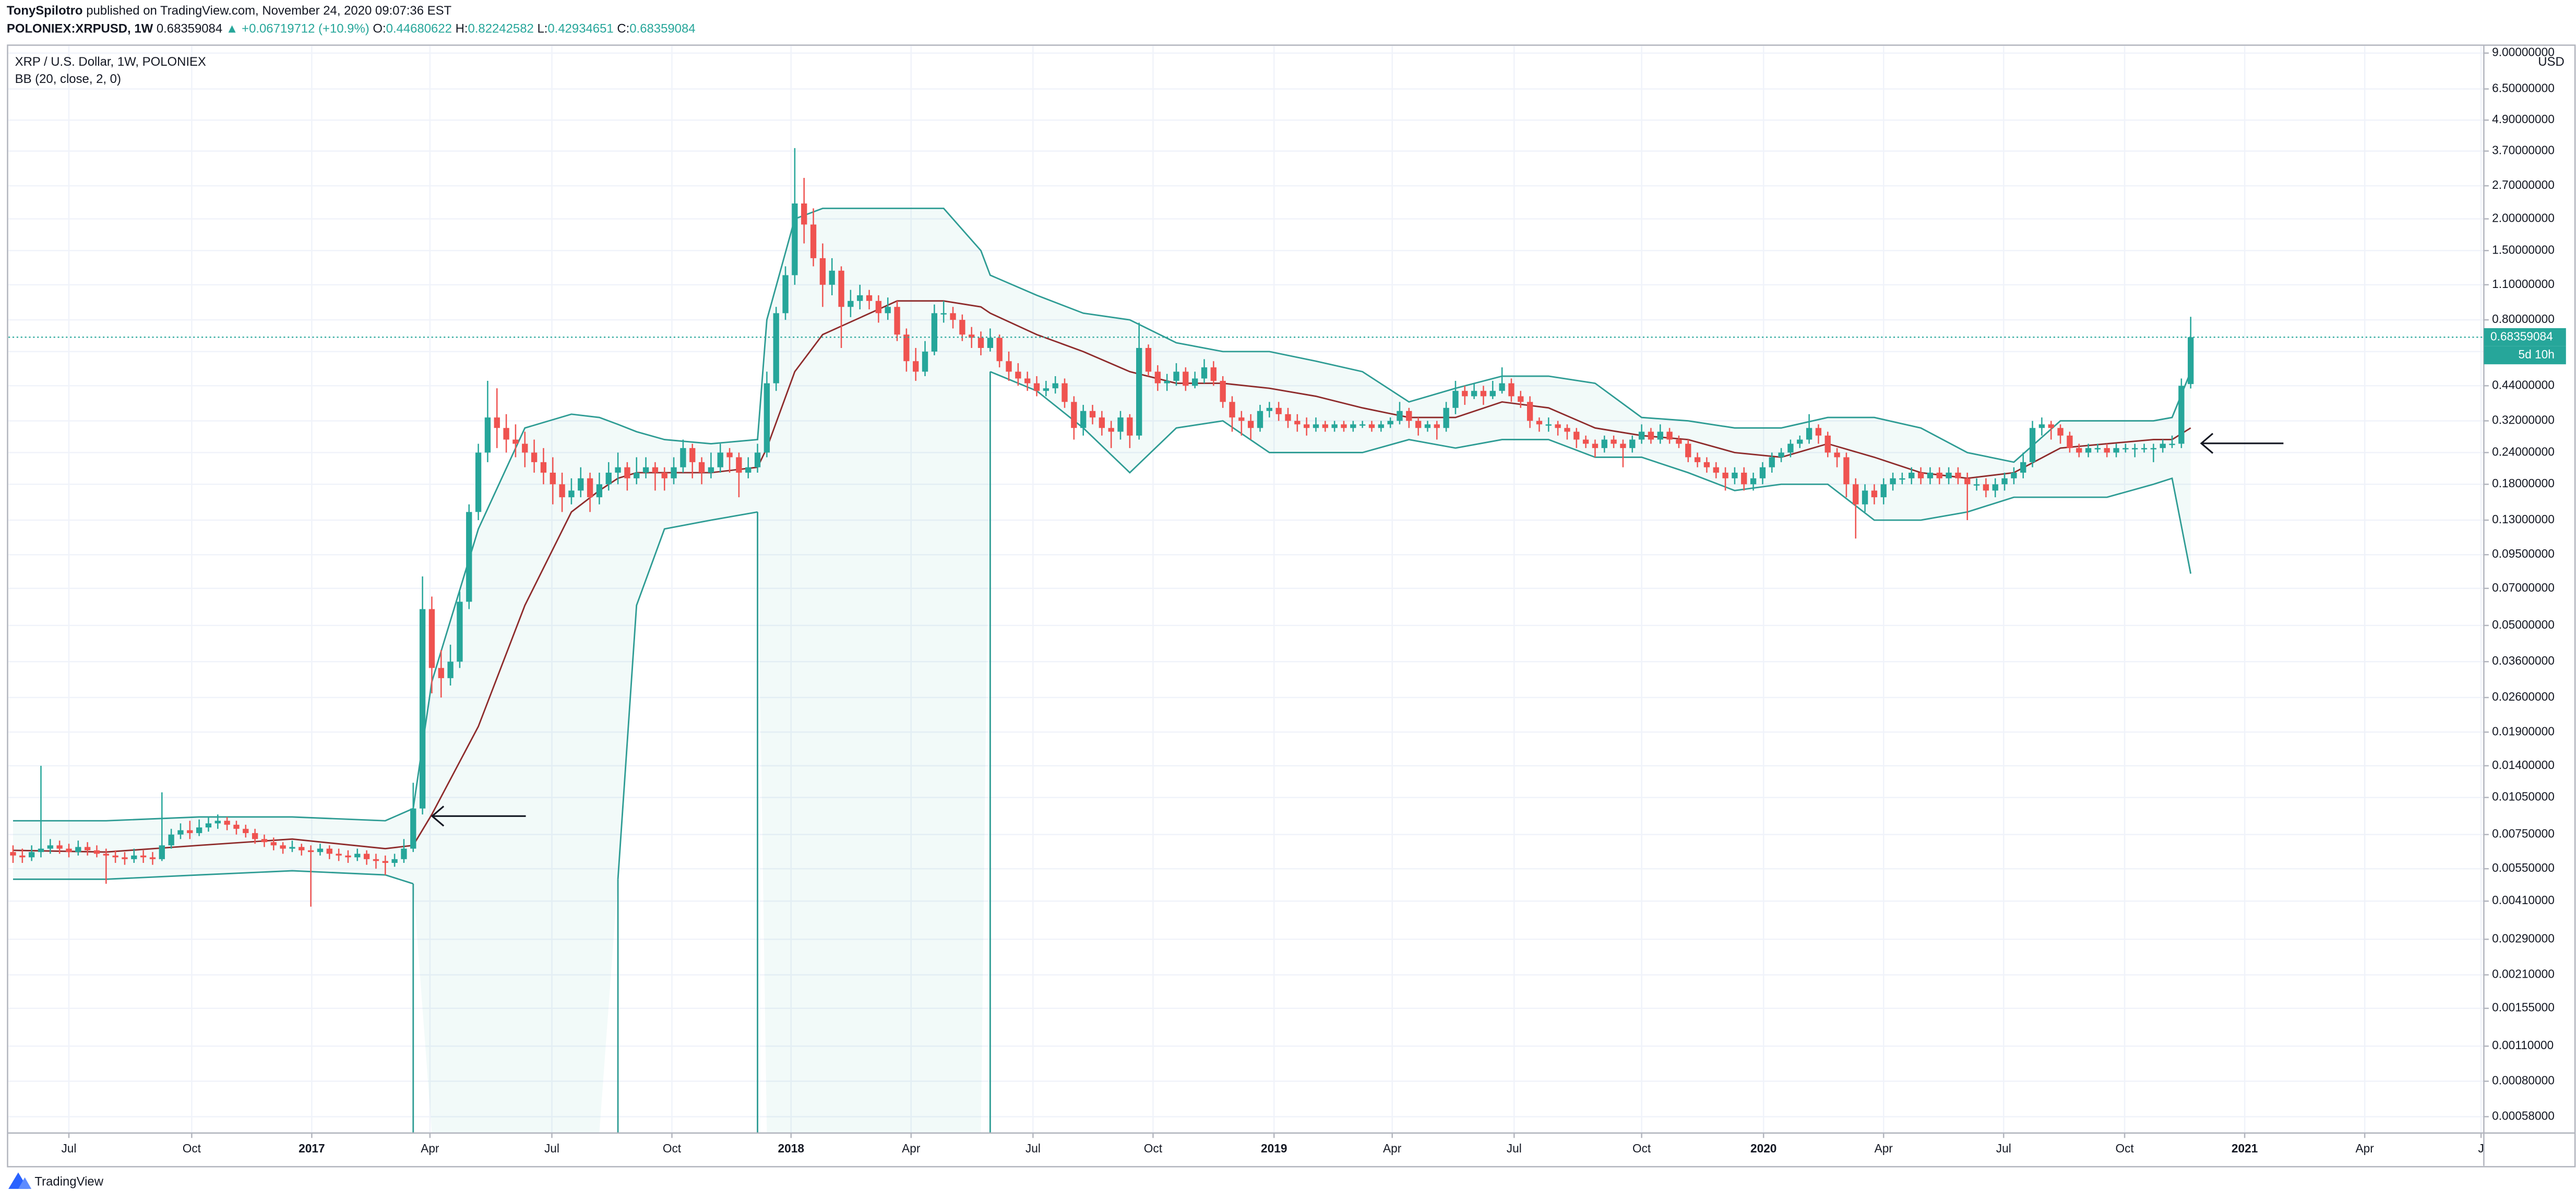 The image size is (2576, 1202). I want to click on x-tick-label: 2018, so click(791, 1148).